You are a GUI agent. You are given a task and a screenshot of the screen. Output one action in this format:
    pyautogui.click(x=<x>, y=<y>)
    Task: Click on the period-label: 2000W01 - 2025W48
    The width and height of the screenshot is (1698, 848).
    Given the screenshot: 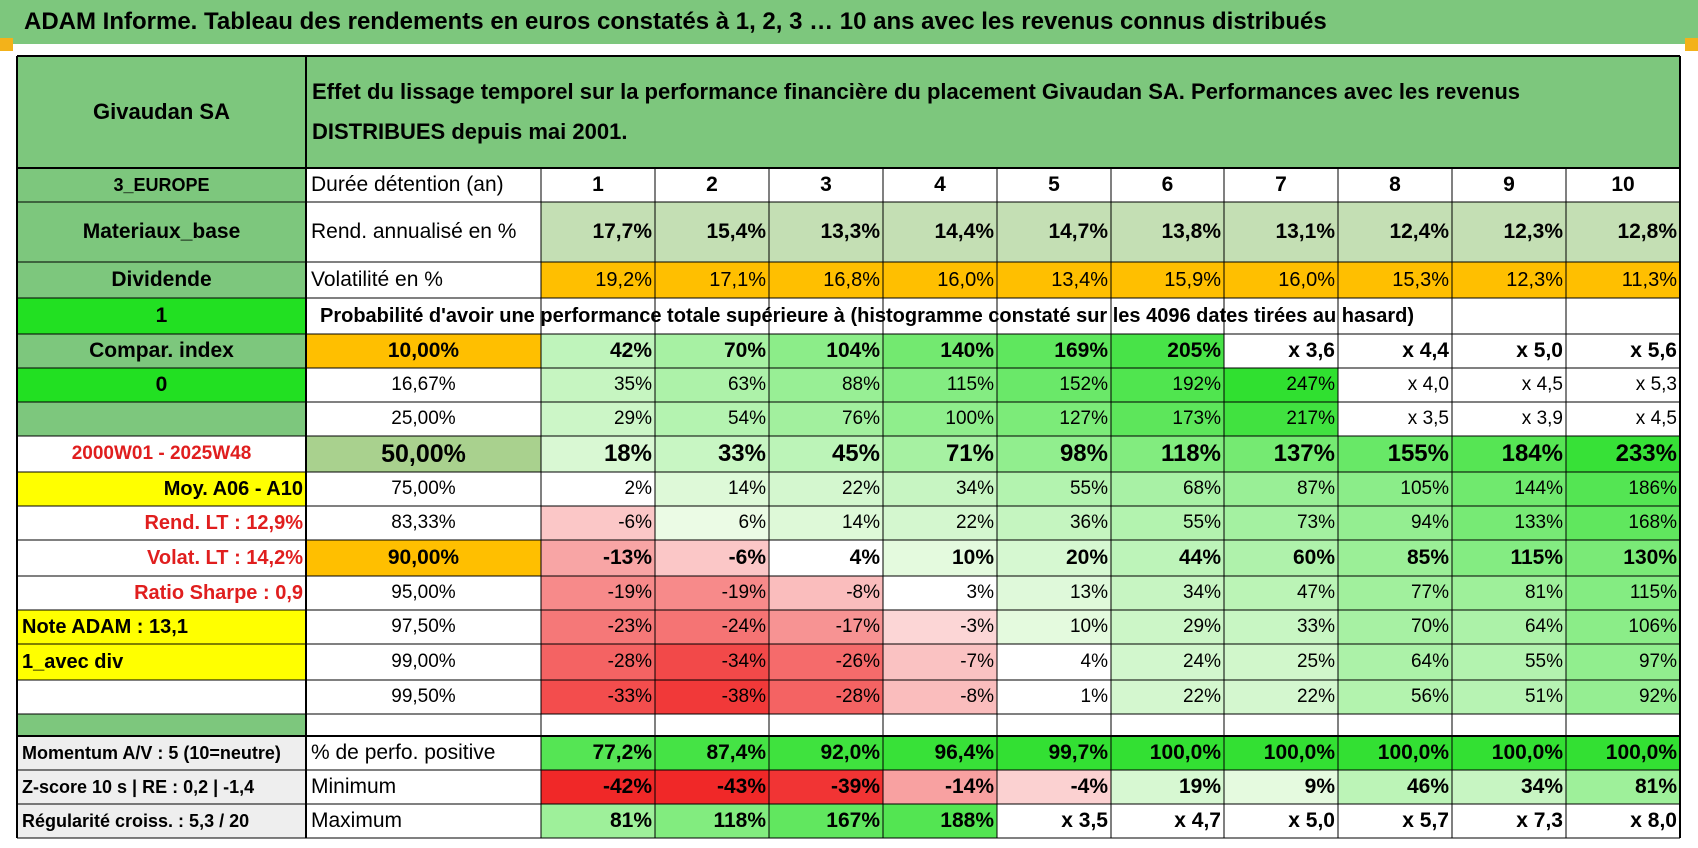 What is the action you would take?
    pyautogui.click(x=161, y=454)
    